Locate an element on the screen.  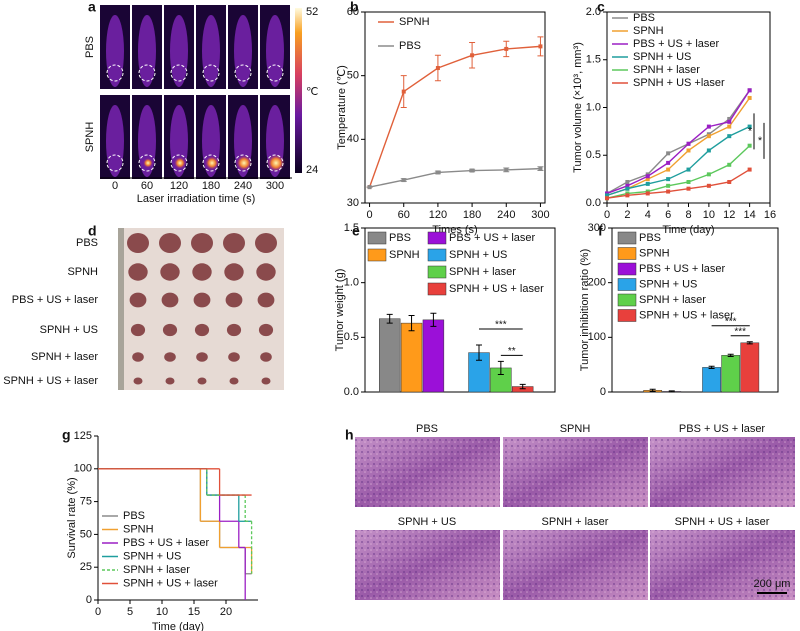
y-tick-label: 1.0 is located at coordinates (593, 107).